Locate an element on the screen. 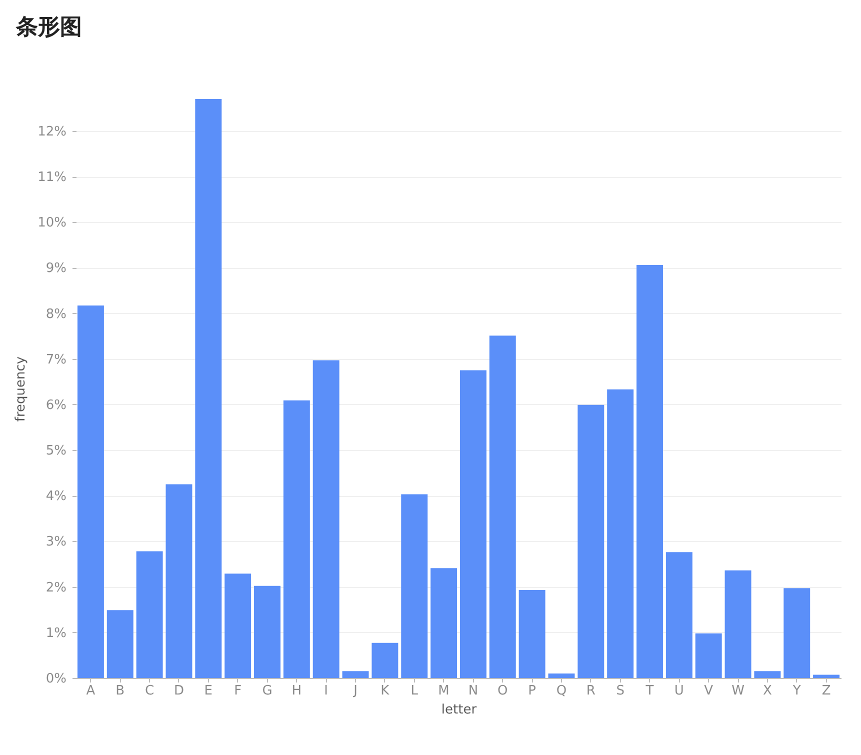 The image size is (861, 755). x-tick-label: B is located at coordinates (120, 691).